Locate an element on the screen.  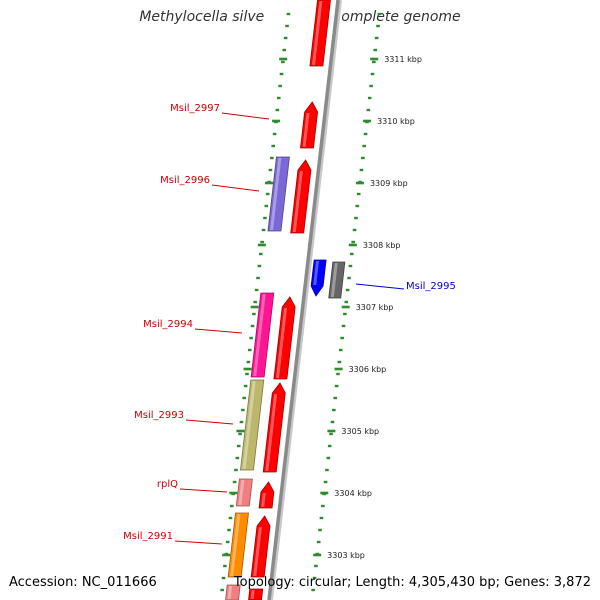
gene-label-msil_2995: Msil_2995 is located at coordinates (405, 286).